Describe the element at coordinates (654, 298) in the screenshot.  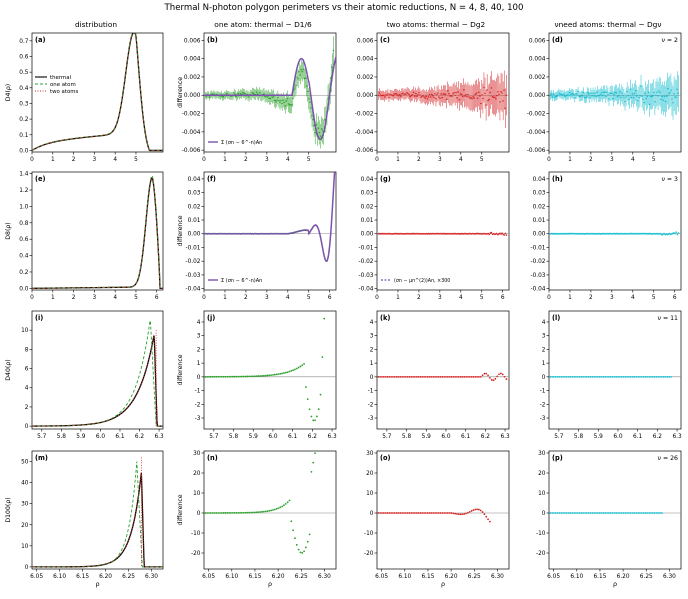
I see `x-tick-label: 5` at that location.